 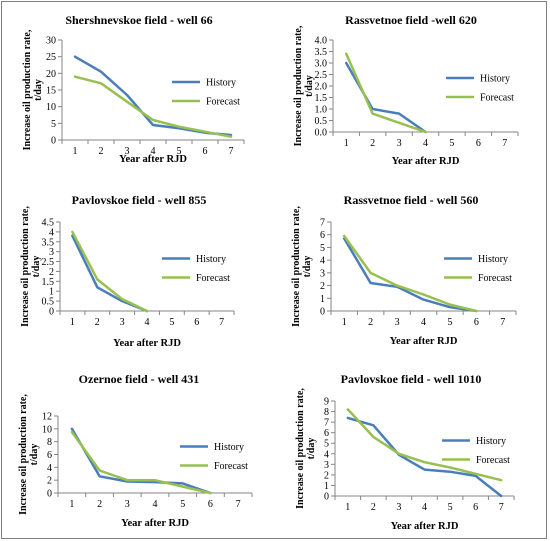 I want to click on y-tick-label: 0.0, so click(x=321, y=133).